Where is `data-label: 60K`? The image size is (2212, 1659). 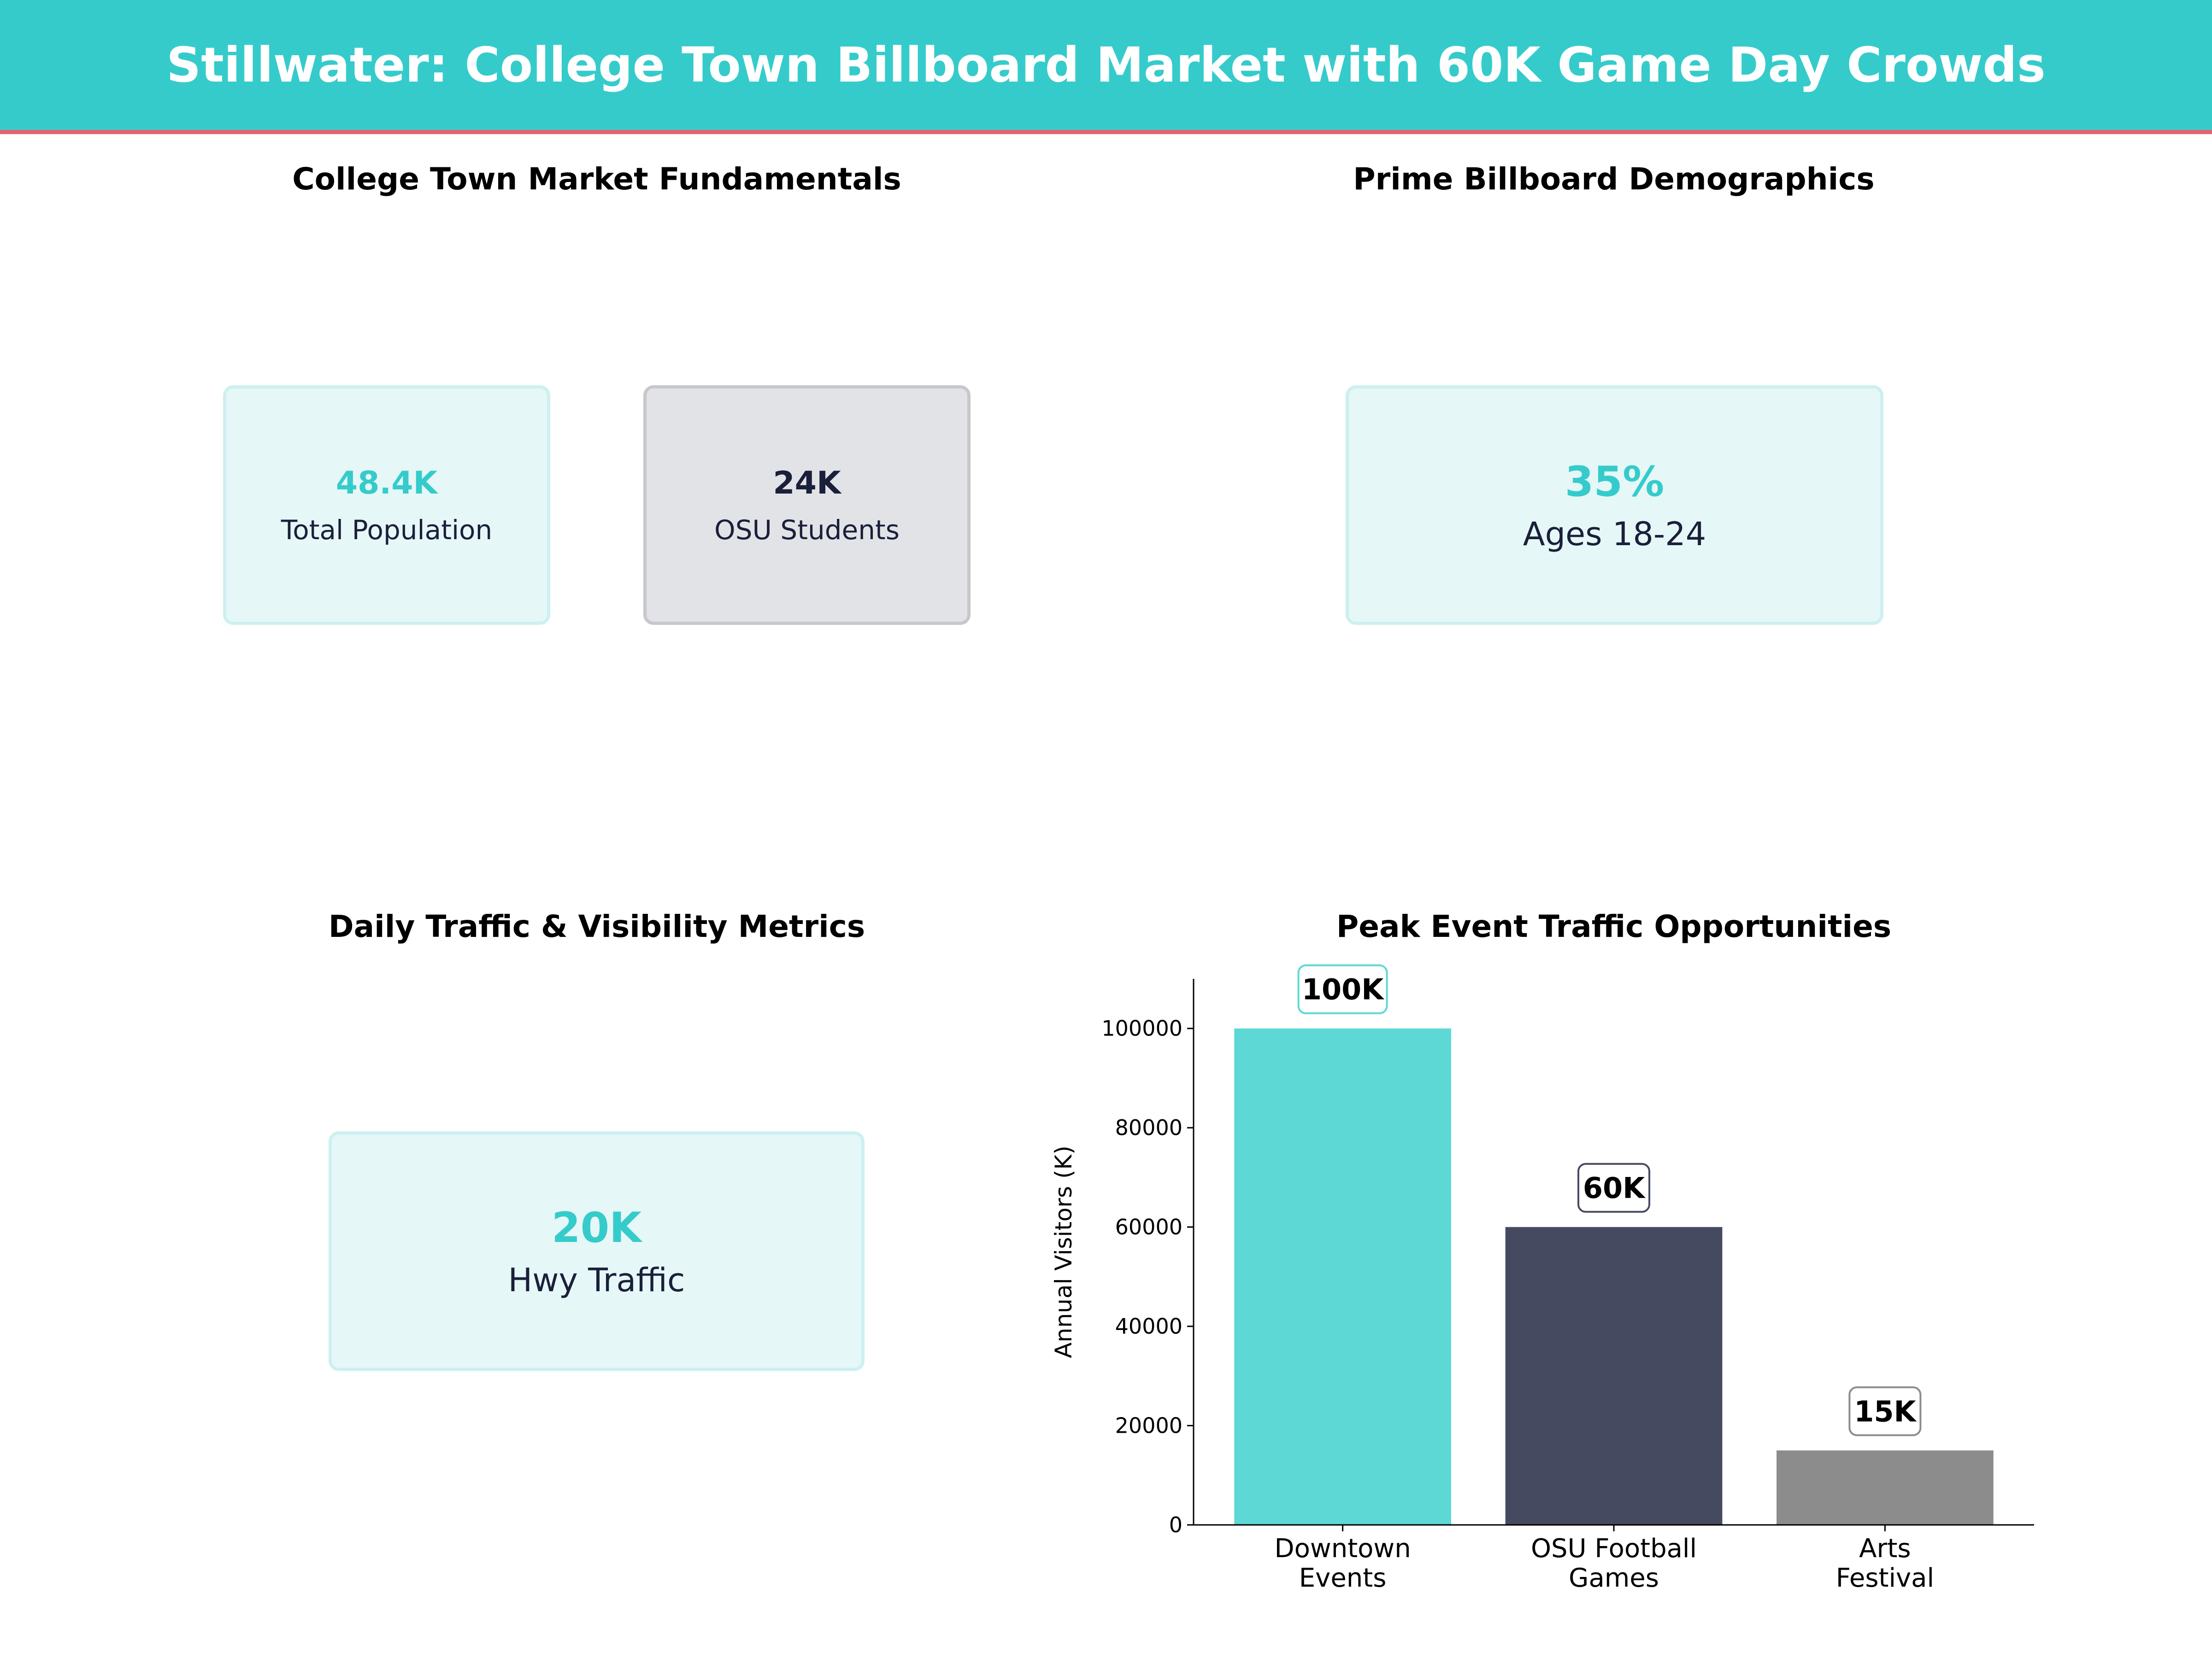 data-label: 60K is located at coordinates (1614, 1188).